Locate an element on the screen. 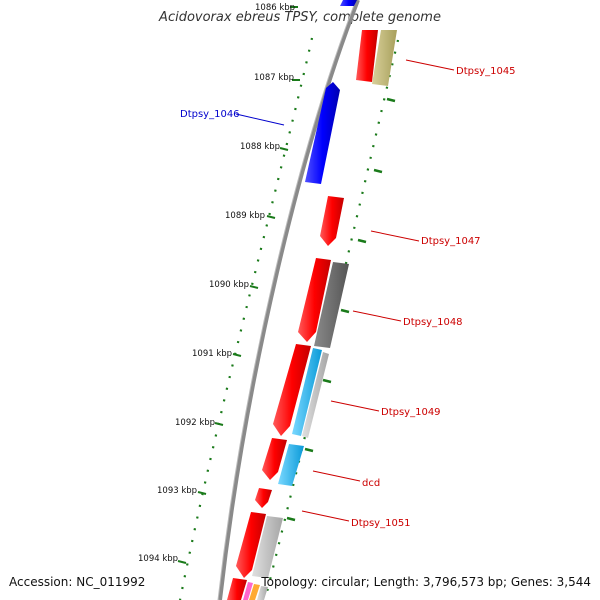  gene-reverse-fragment is located at coordinates (348, 3).